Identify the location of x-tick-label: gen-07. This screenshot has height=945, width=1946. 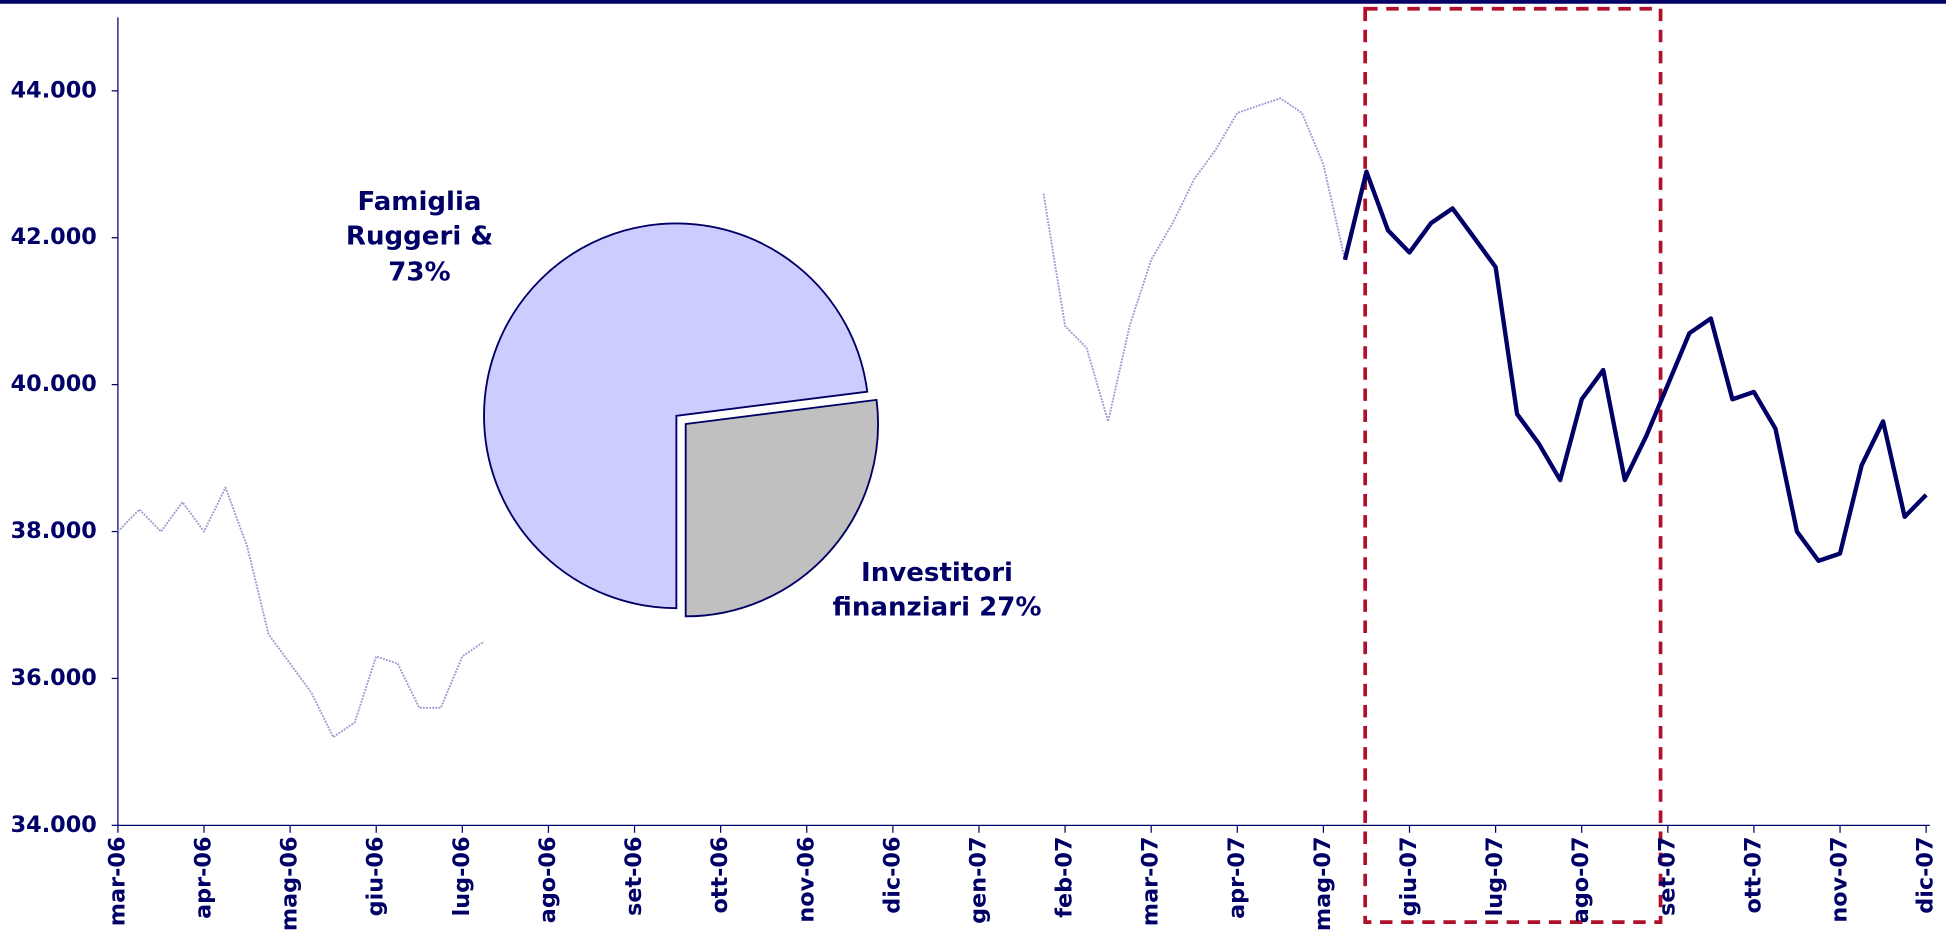
(978, 880).